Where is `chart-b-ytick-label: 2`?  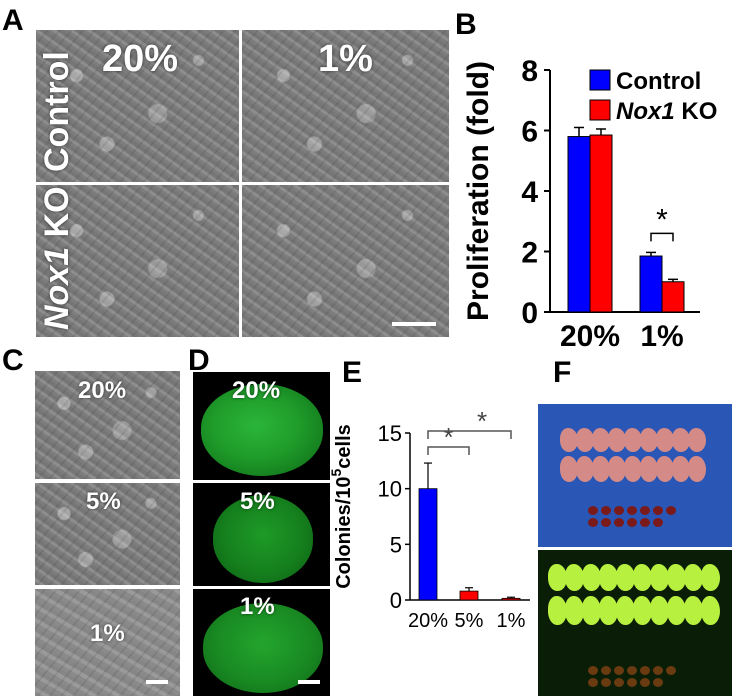
chart-b-ytick-label: 2 is located at coordinates (529, 253).